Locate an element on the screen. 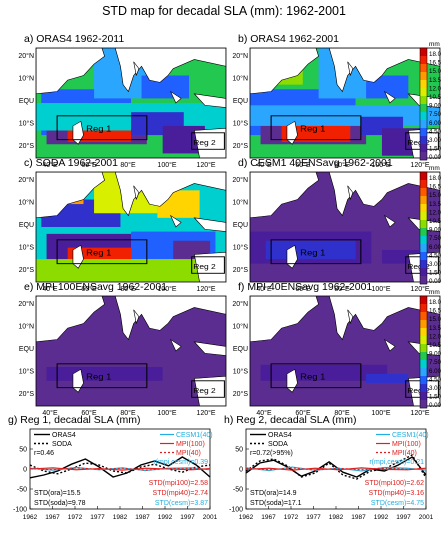 The image size is (448, 550). map-frame is located at coordinates (345, 103).